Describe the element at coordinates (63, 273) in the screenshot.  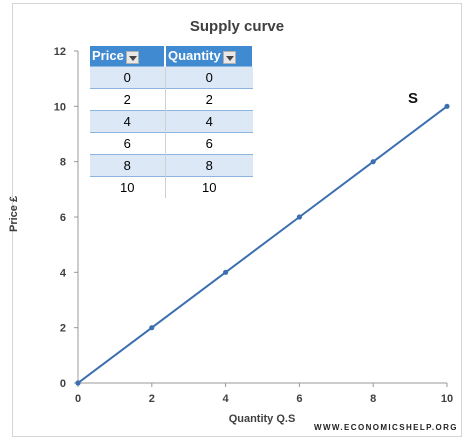
I see `y-tick-label: 4` at that location.